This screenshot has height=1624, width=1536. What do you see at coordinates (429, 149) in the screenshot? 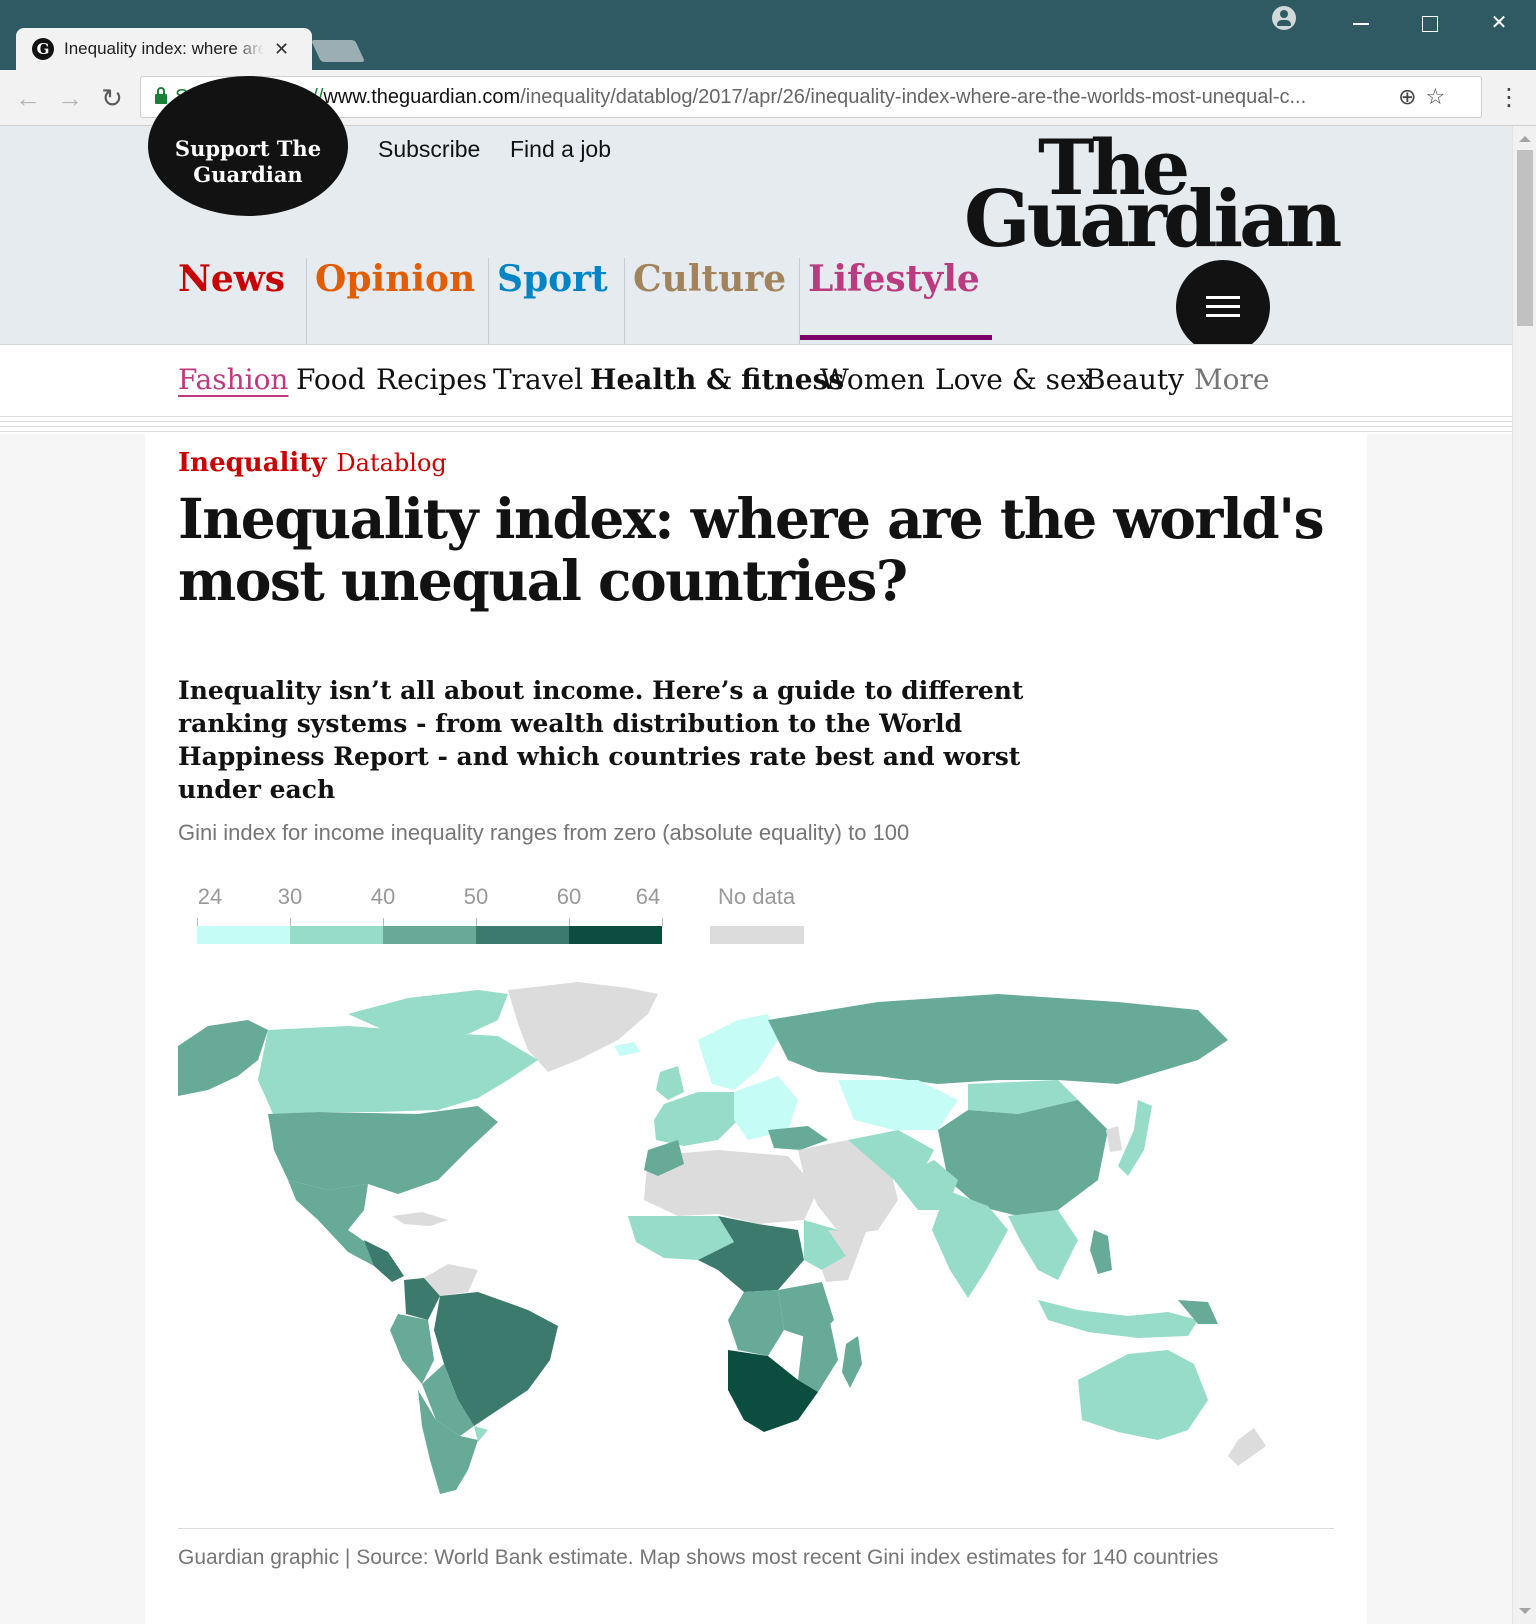
I see `subscribe-link: Subscribe` at bounding box center [429, 149].